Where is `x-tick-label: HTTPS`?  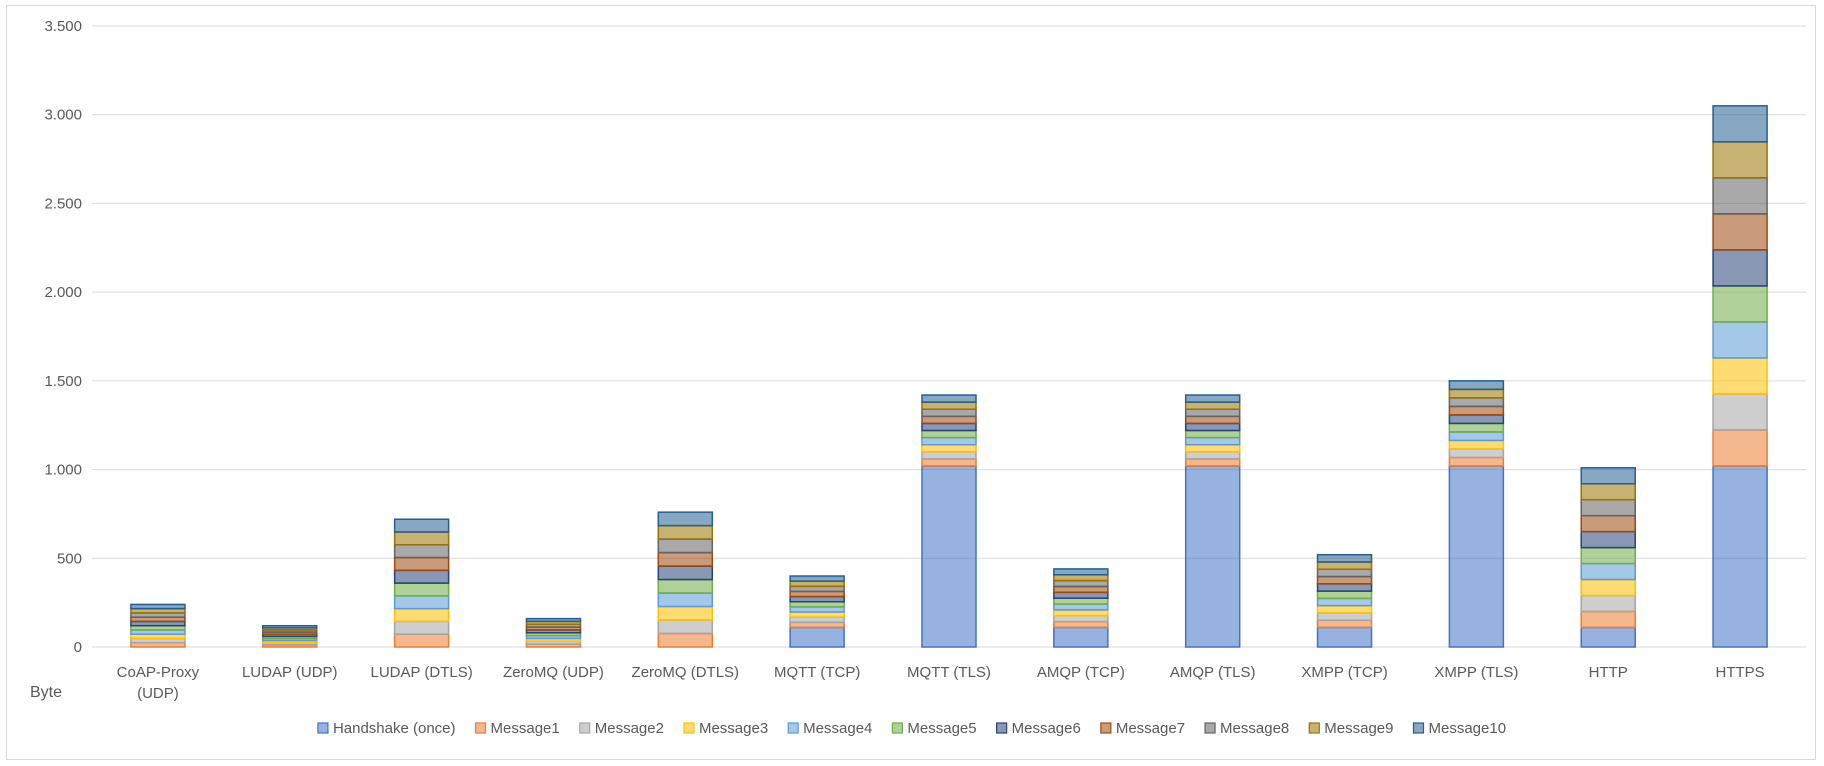
x-tick-label: HTTPS is located at coordinates (1739, 672).